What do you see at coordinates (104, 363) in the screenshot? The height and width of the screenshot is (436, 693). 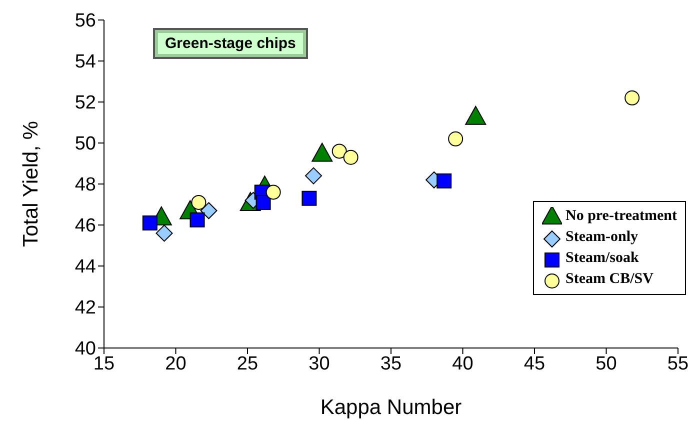 I see `x-tick-label: 15` at bounding box center [104, 363].